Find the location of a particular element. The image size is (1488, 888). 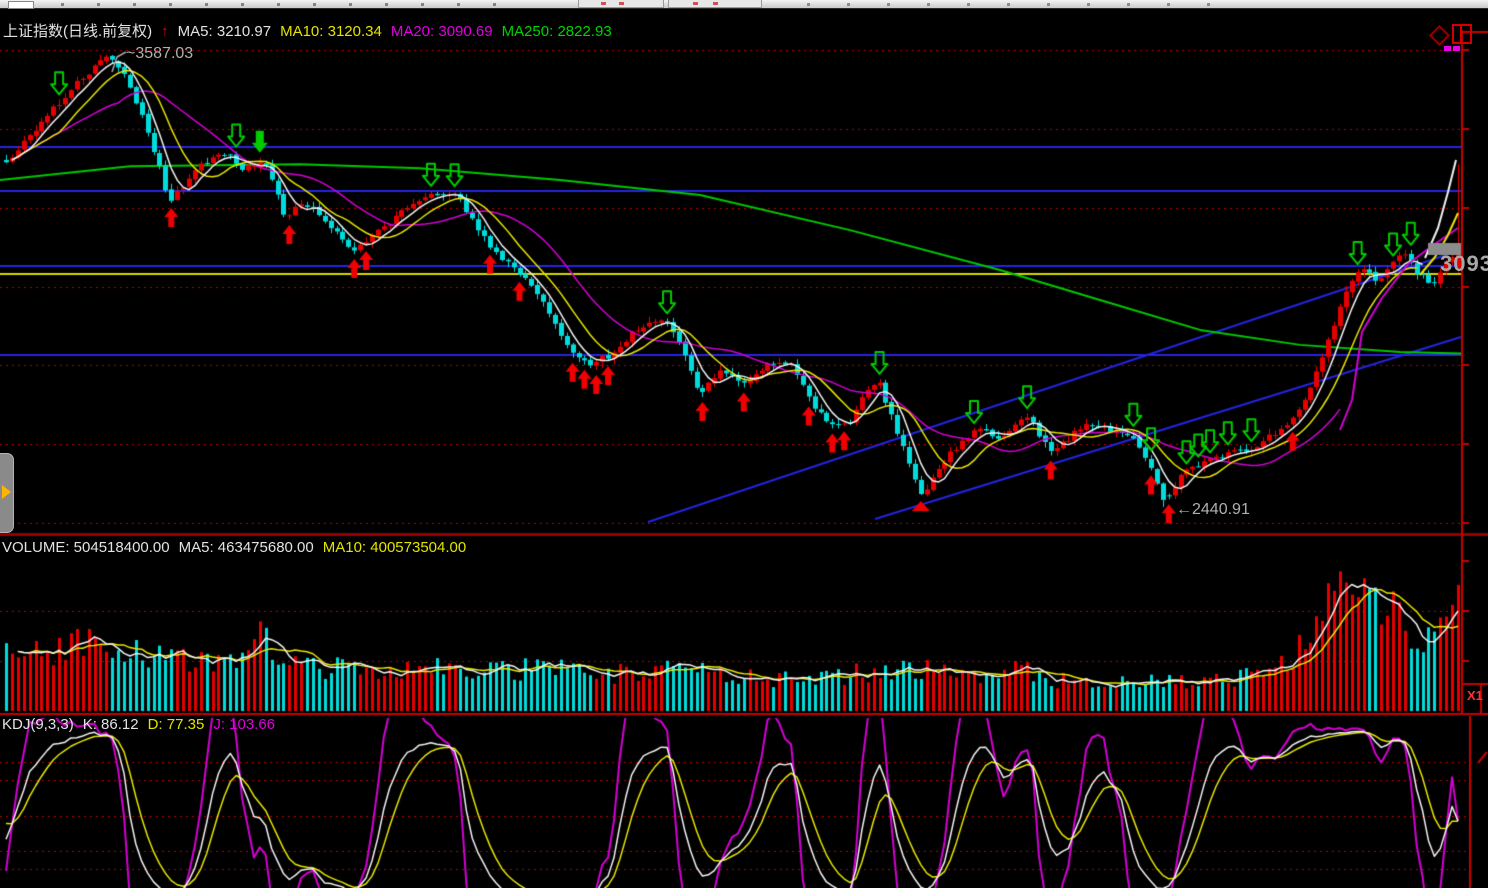

kdj-indicator-label: KDJ(9,3,3) is located at coordinates (38, 724).